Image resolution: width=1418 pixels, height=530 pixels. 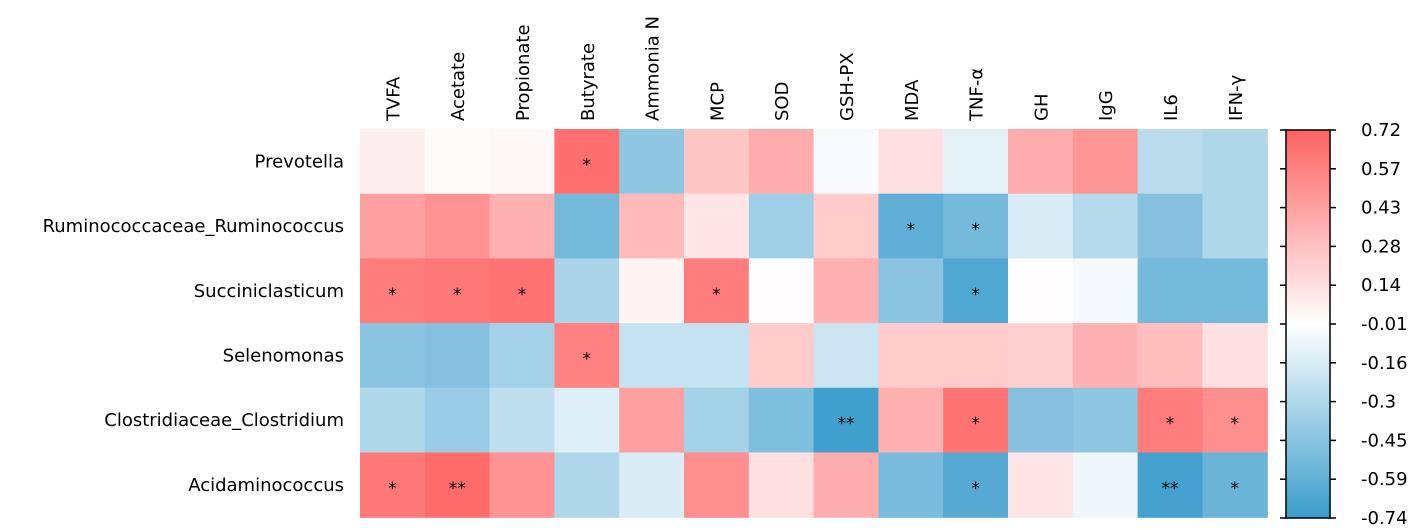 I want to click on row-label: Succiniclasticum, so click(x=269, y=291).